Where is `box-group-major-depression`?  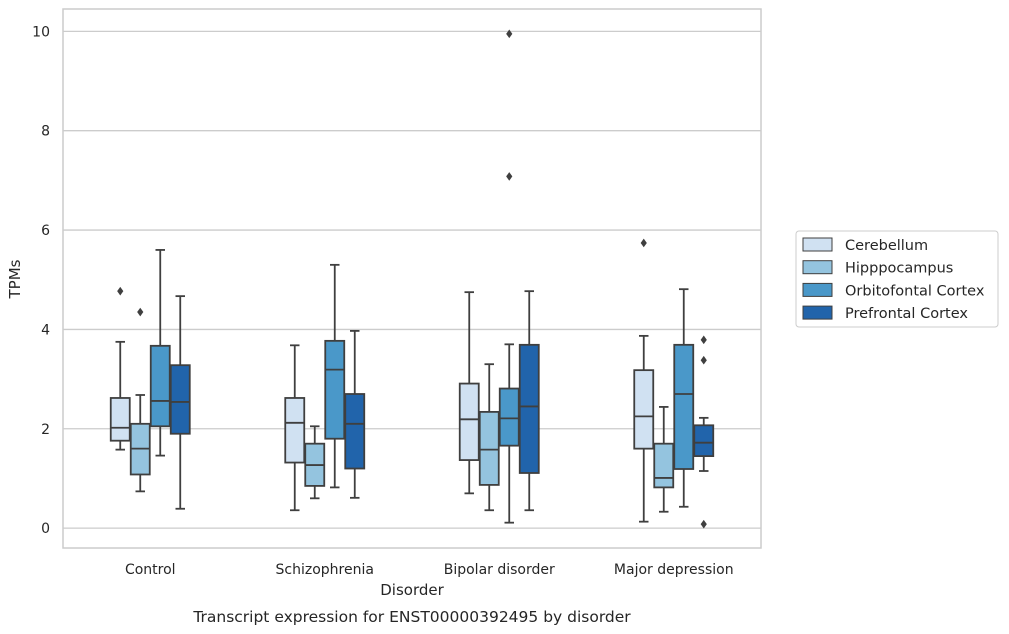 box-group-major-depression is located at coordinates (674, 383).